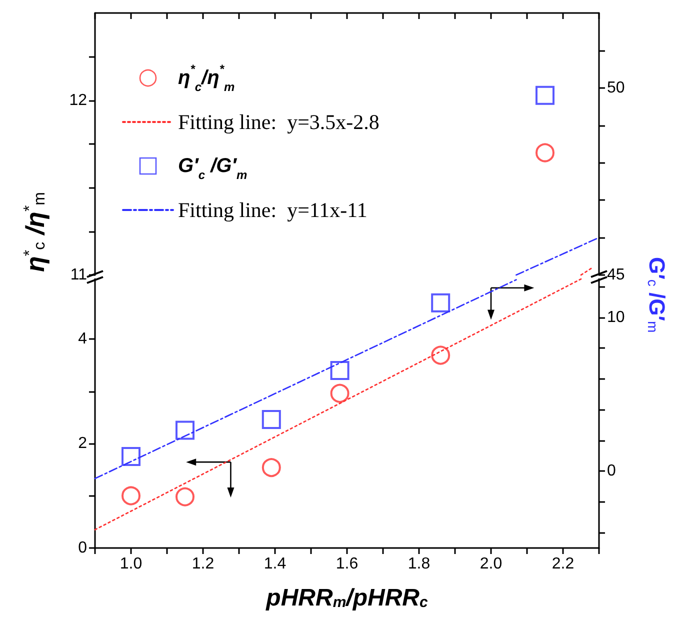 The image size is (678, 628). Describe the element at coordinates (616, 275) in the screenshot. I see `y2-tick-label: 45` at that location.